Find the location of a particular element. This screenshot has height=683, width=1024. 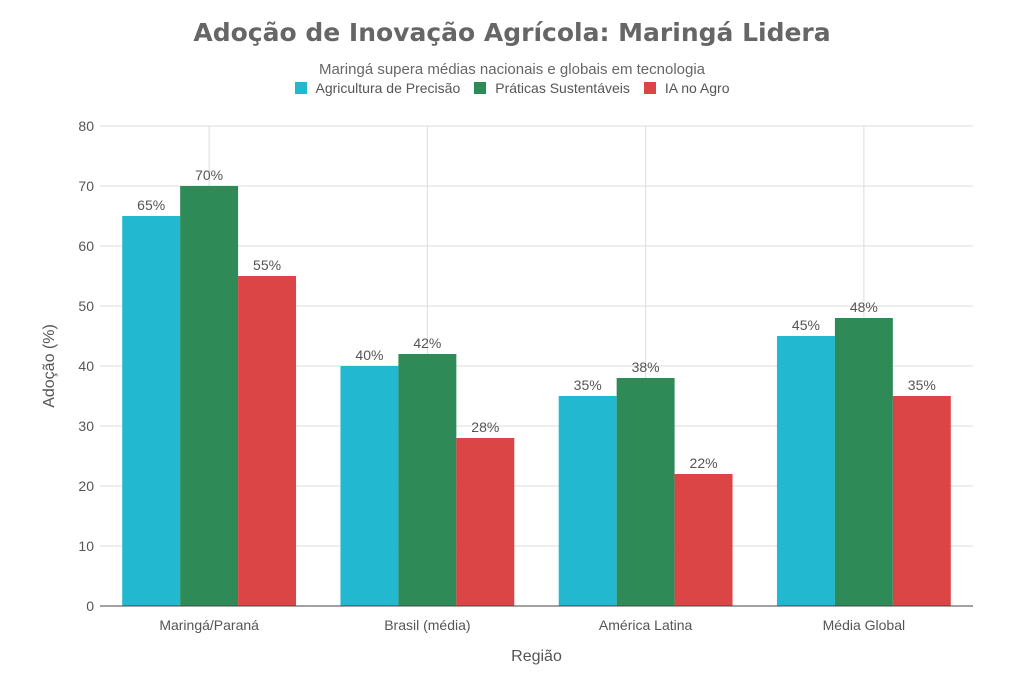

legend-label: Agricultura de Precisão is located at coordinates (388, 88).